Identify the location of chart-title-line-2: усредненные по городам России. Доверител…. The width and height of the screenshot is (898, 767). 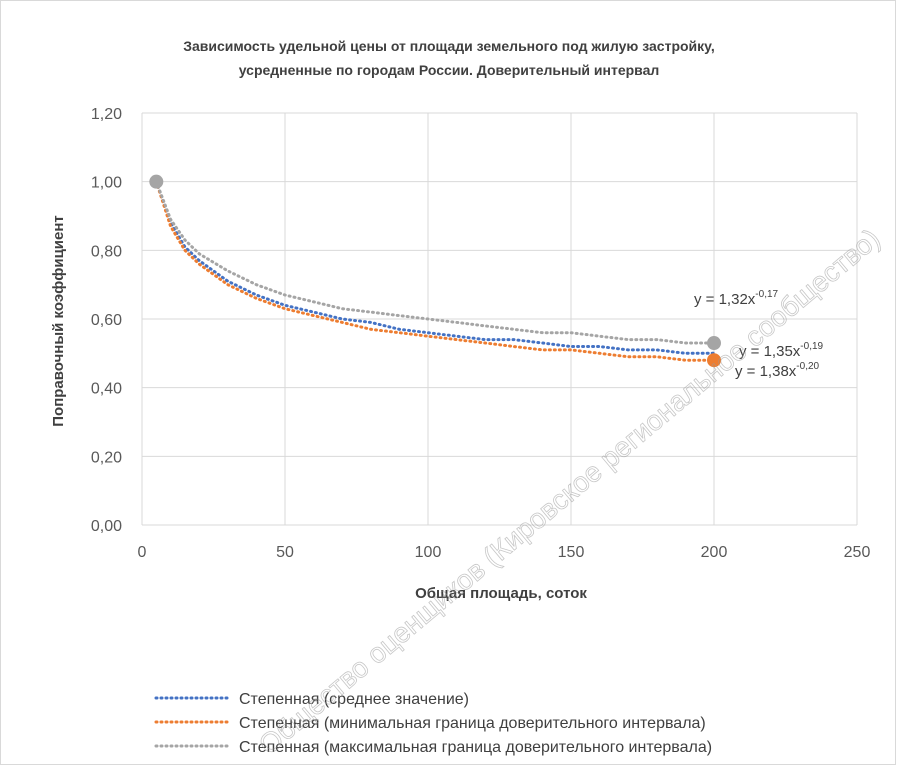
(449, 70).